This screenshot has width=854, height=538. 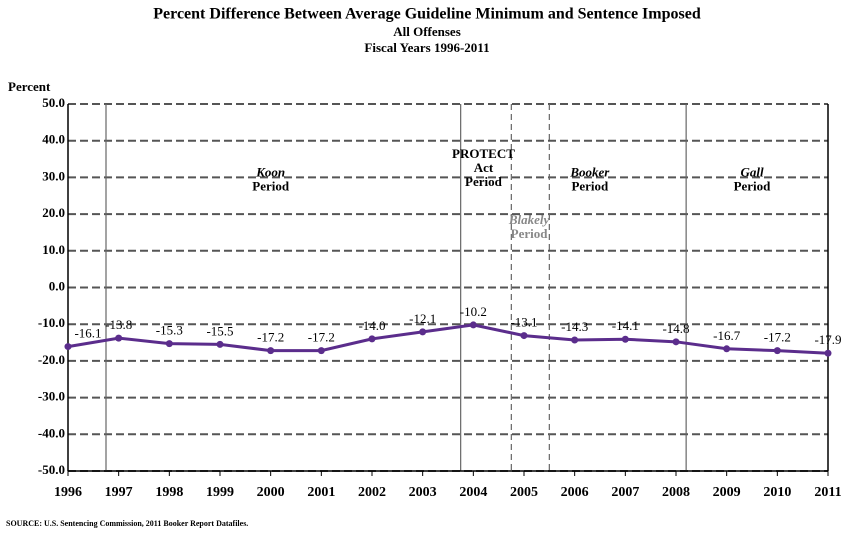 What do you see at coordinates (675, 328) in the screenshot?
I see `value-label: -14.8` at bounding box center [675, 328].